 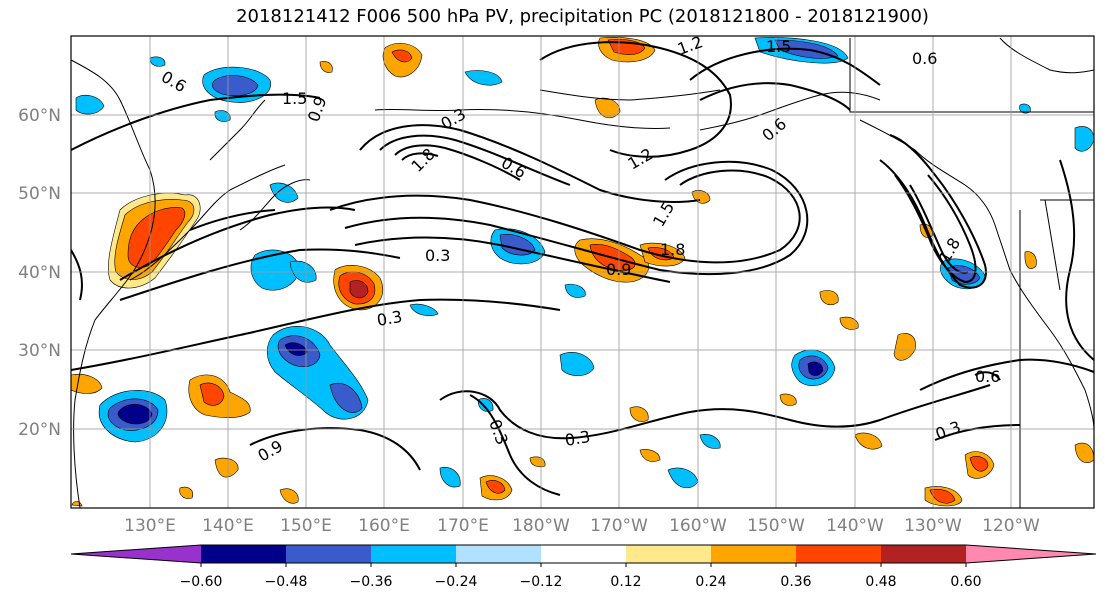 What do you see at coordinates (228, 526) in the screenshot?
I see `lon-label: 140°E` at bounding box center [228, 526].